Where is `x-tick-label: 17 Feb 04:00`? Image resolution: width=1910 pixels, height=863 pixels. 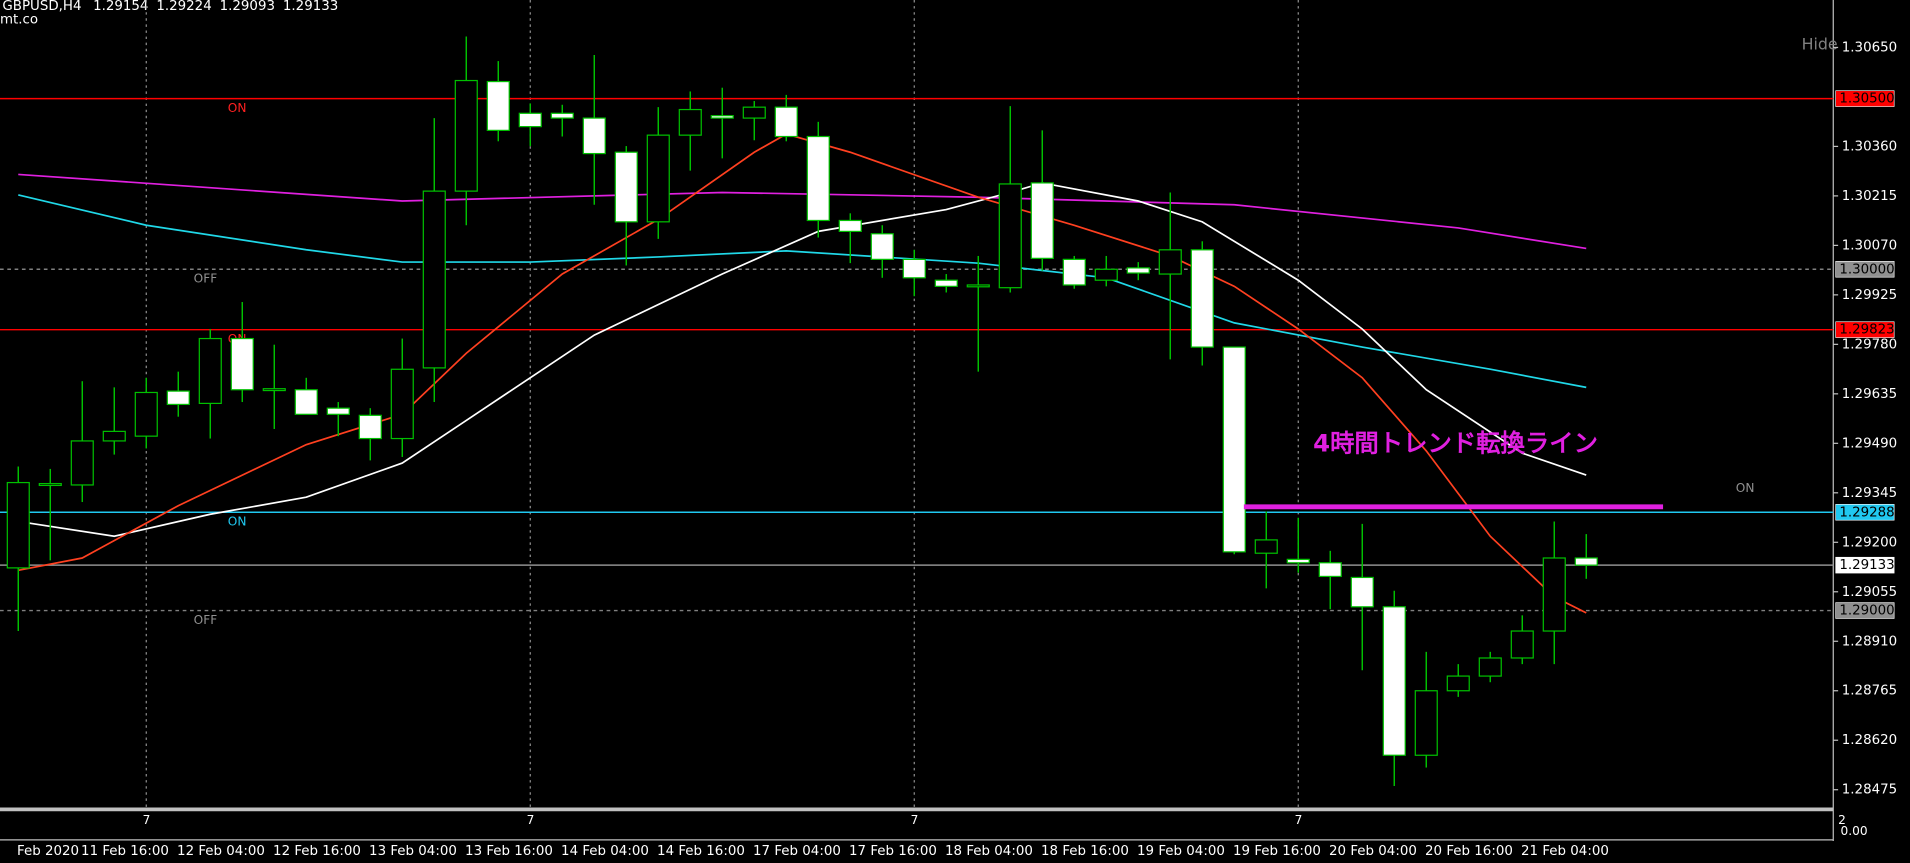
x-tick-label: 17 Feb 04:00 is located at coordinates (797, 851).